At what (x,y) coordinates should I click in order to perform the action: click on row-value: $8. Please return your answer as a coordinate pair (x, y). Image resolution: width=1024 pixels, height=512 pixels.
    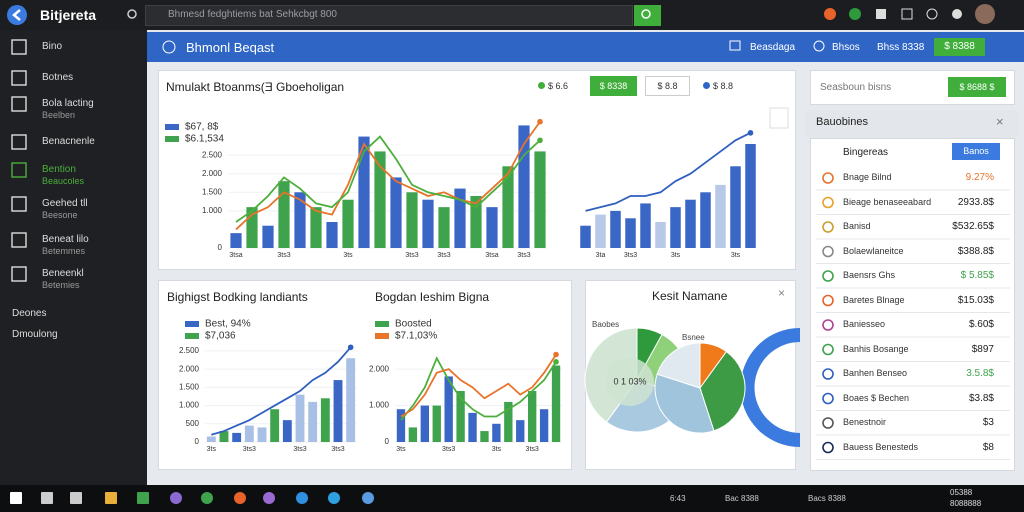
    Looking at the image, I should click on (988, 447).